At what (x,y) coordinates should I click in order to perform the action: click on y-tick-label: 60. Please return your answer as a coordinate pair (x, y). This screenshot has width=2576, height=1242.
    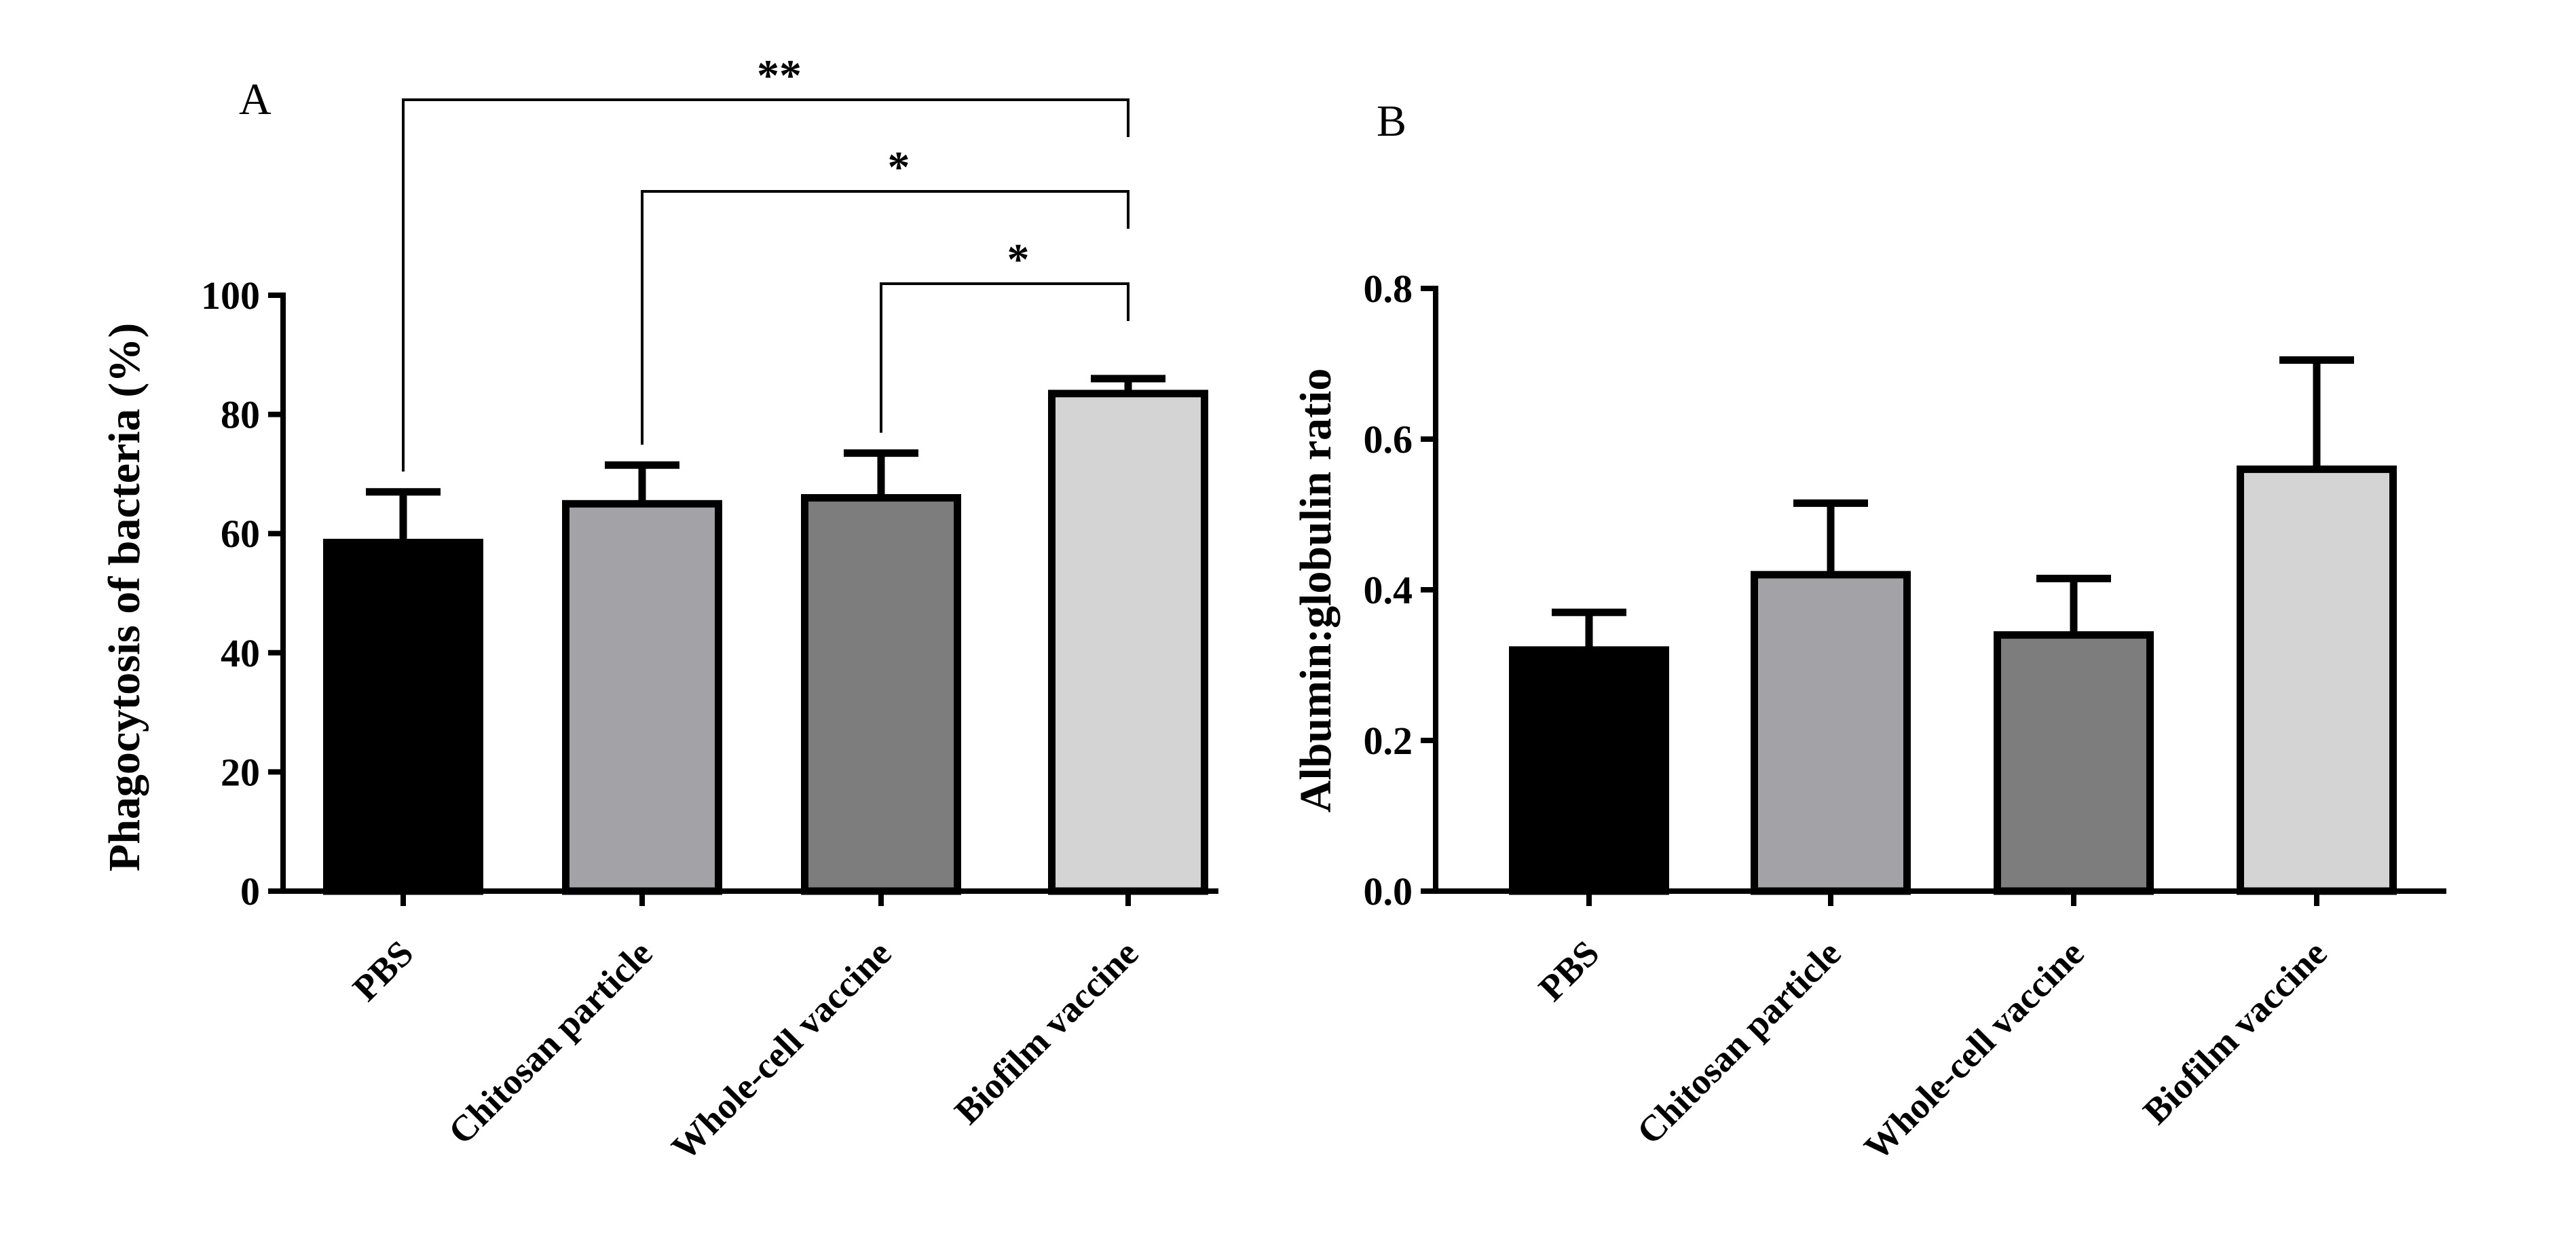
    Looking at the image, I should click on (241, 534).